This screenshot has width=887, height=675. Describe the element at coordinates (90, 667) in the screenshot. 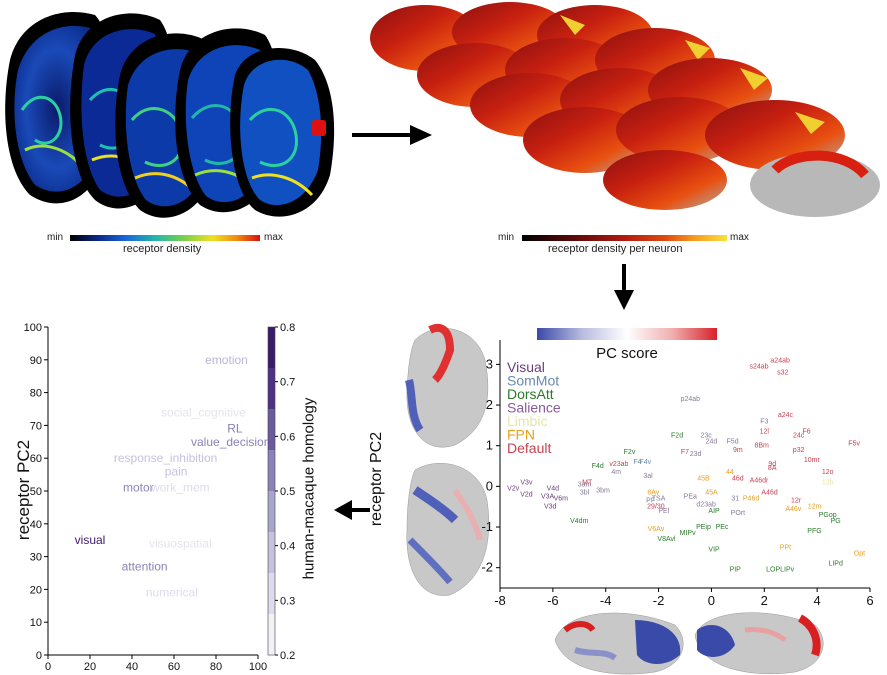

I see `term-x-tick-label: 20` at that location.